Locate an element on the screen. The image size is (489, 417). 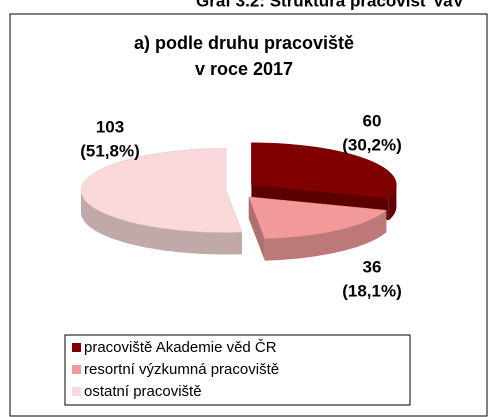
slice-wall is located at coordinates (256, 228).